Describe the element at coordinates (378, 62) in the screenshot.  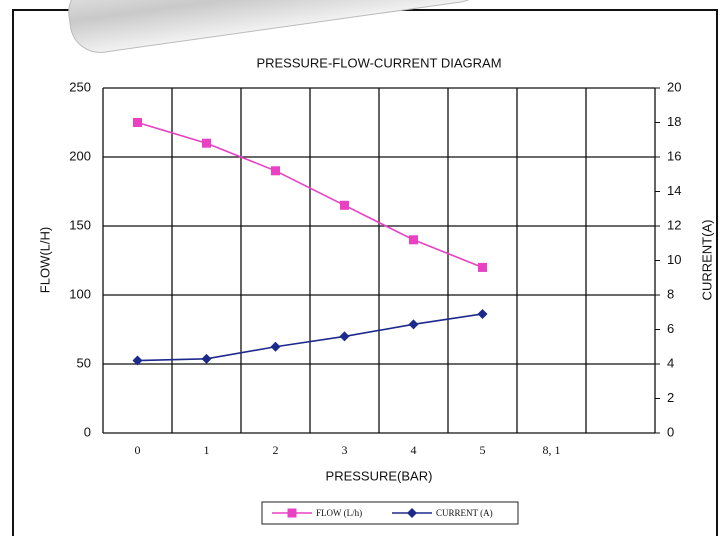
I see `chart-title: PRESSURE-FLOW-CURRENT DIAGRAM` at that location.